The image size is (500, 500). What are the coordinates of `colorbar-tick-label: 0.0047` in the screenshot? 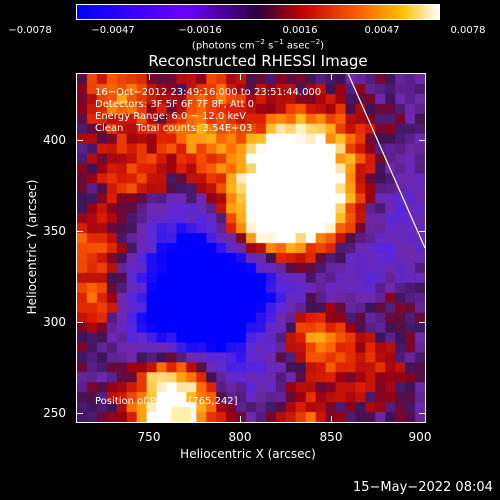 It's located at (382, 30).